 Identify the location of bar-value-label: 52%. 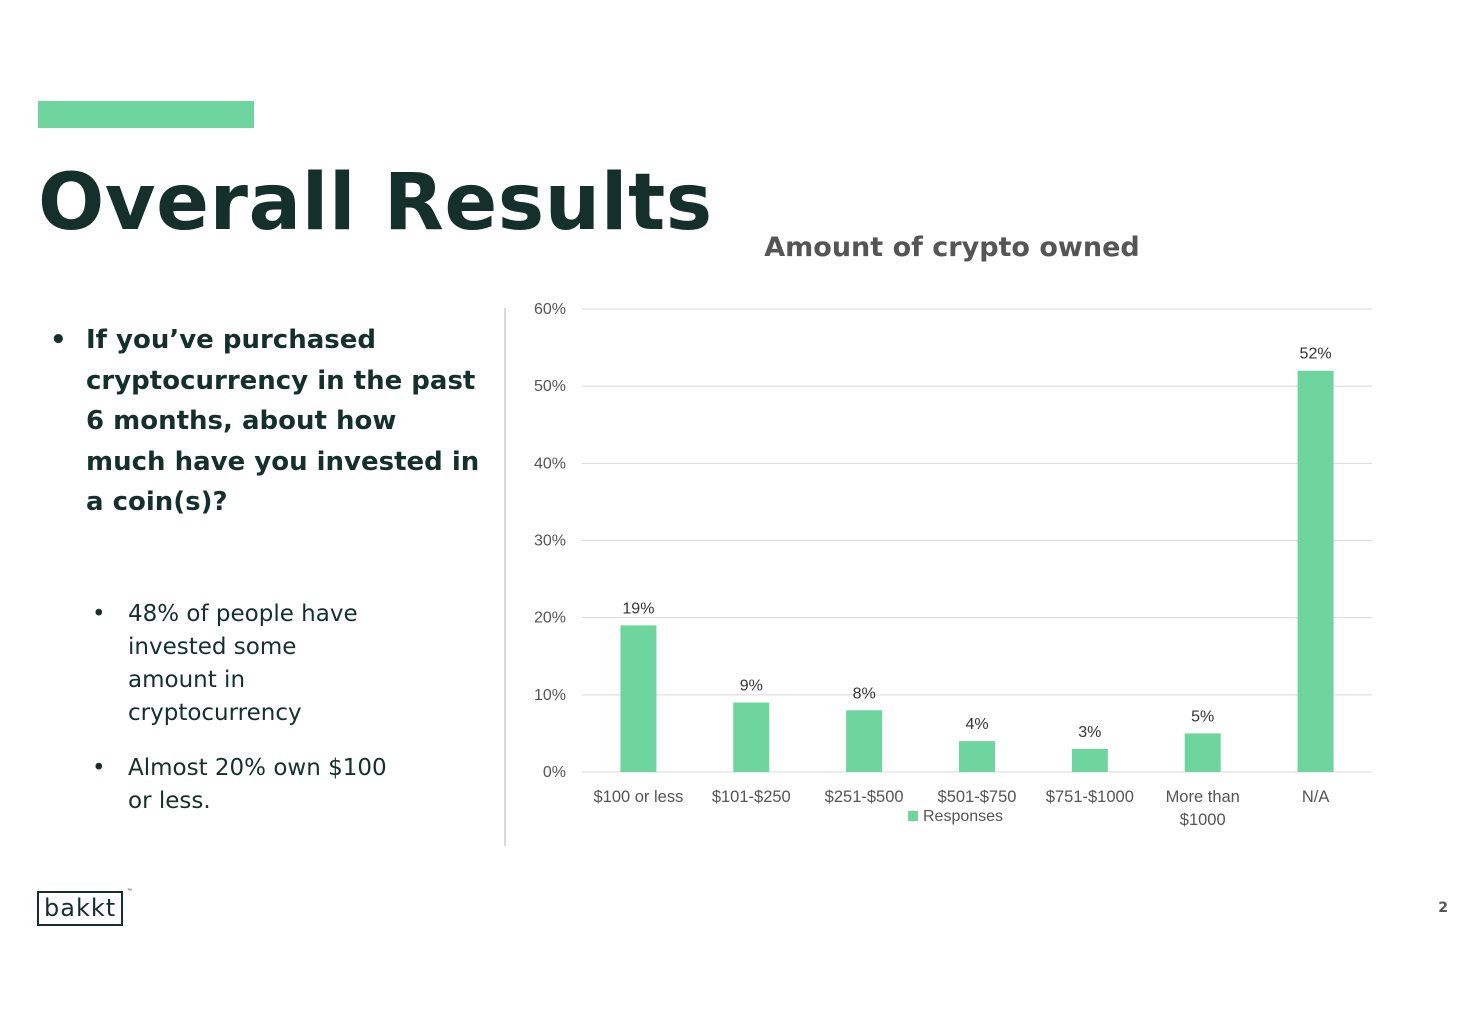
(1316, 354).